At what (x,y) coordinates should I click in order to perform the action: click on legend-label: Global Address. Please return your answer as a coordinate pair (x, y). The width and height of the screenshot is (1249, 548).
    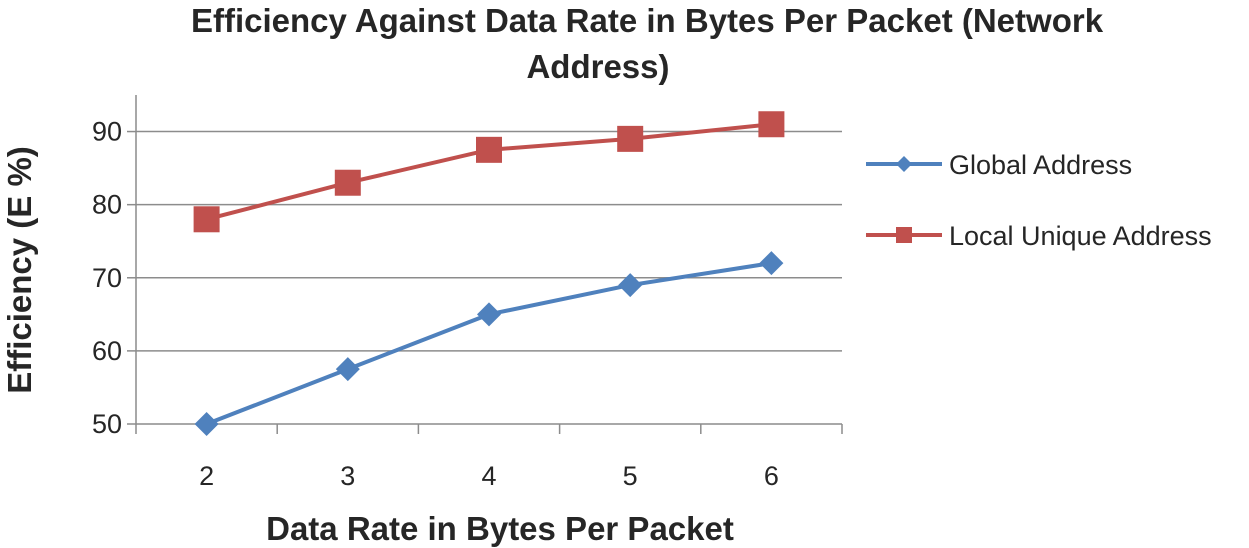
    Looking at the image, I should click on (1040, 165).